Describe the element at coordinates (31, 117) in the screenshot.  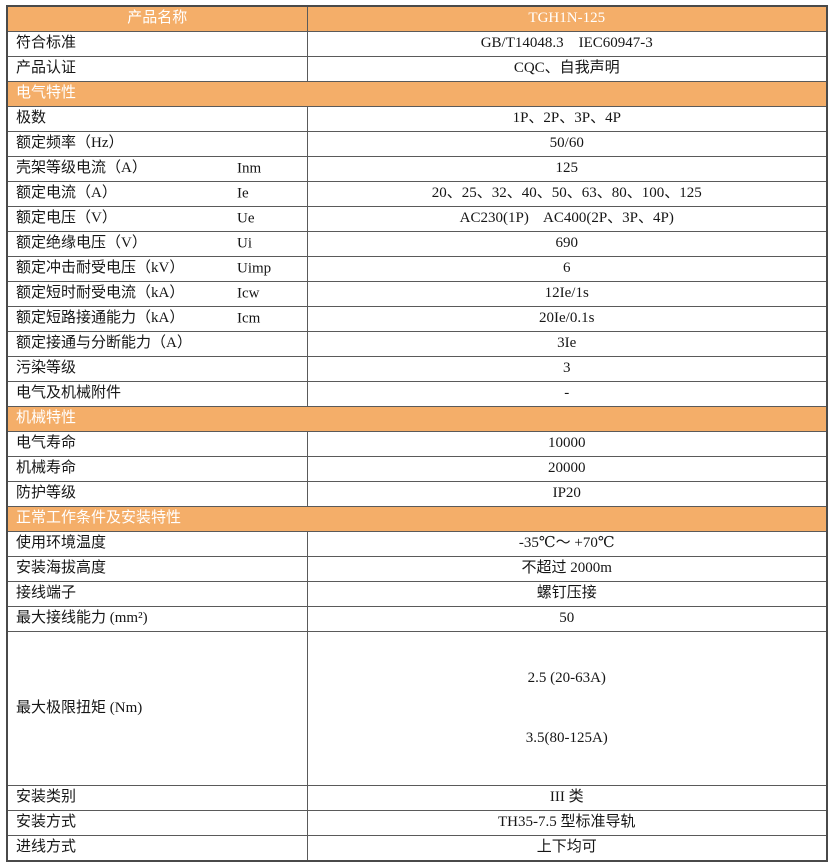
I see `spec-label: 极数` at that location.